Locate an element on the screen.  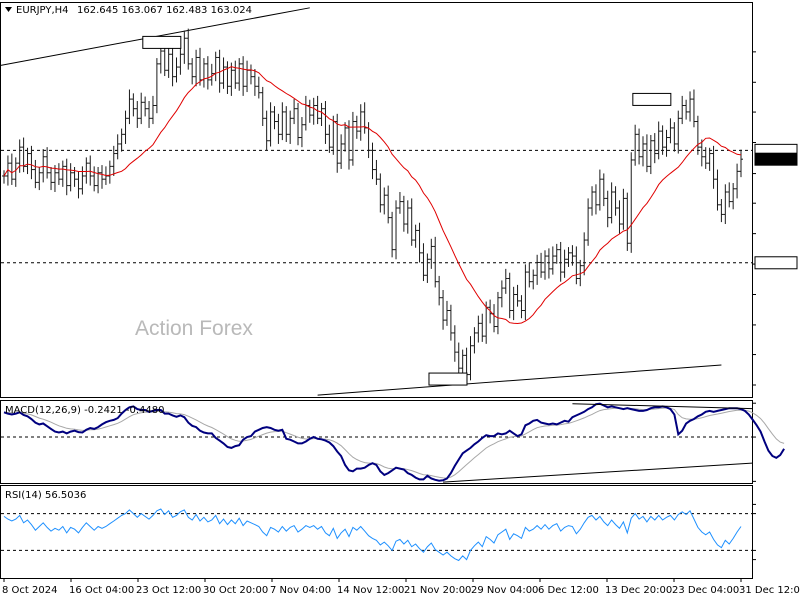
price-axis is located at coordinates (775, 218).